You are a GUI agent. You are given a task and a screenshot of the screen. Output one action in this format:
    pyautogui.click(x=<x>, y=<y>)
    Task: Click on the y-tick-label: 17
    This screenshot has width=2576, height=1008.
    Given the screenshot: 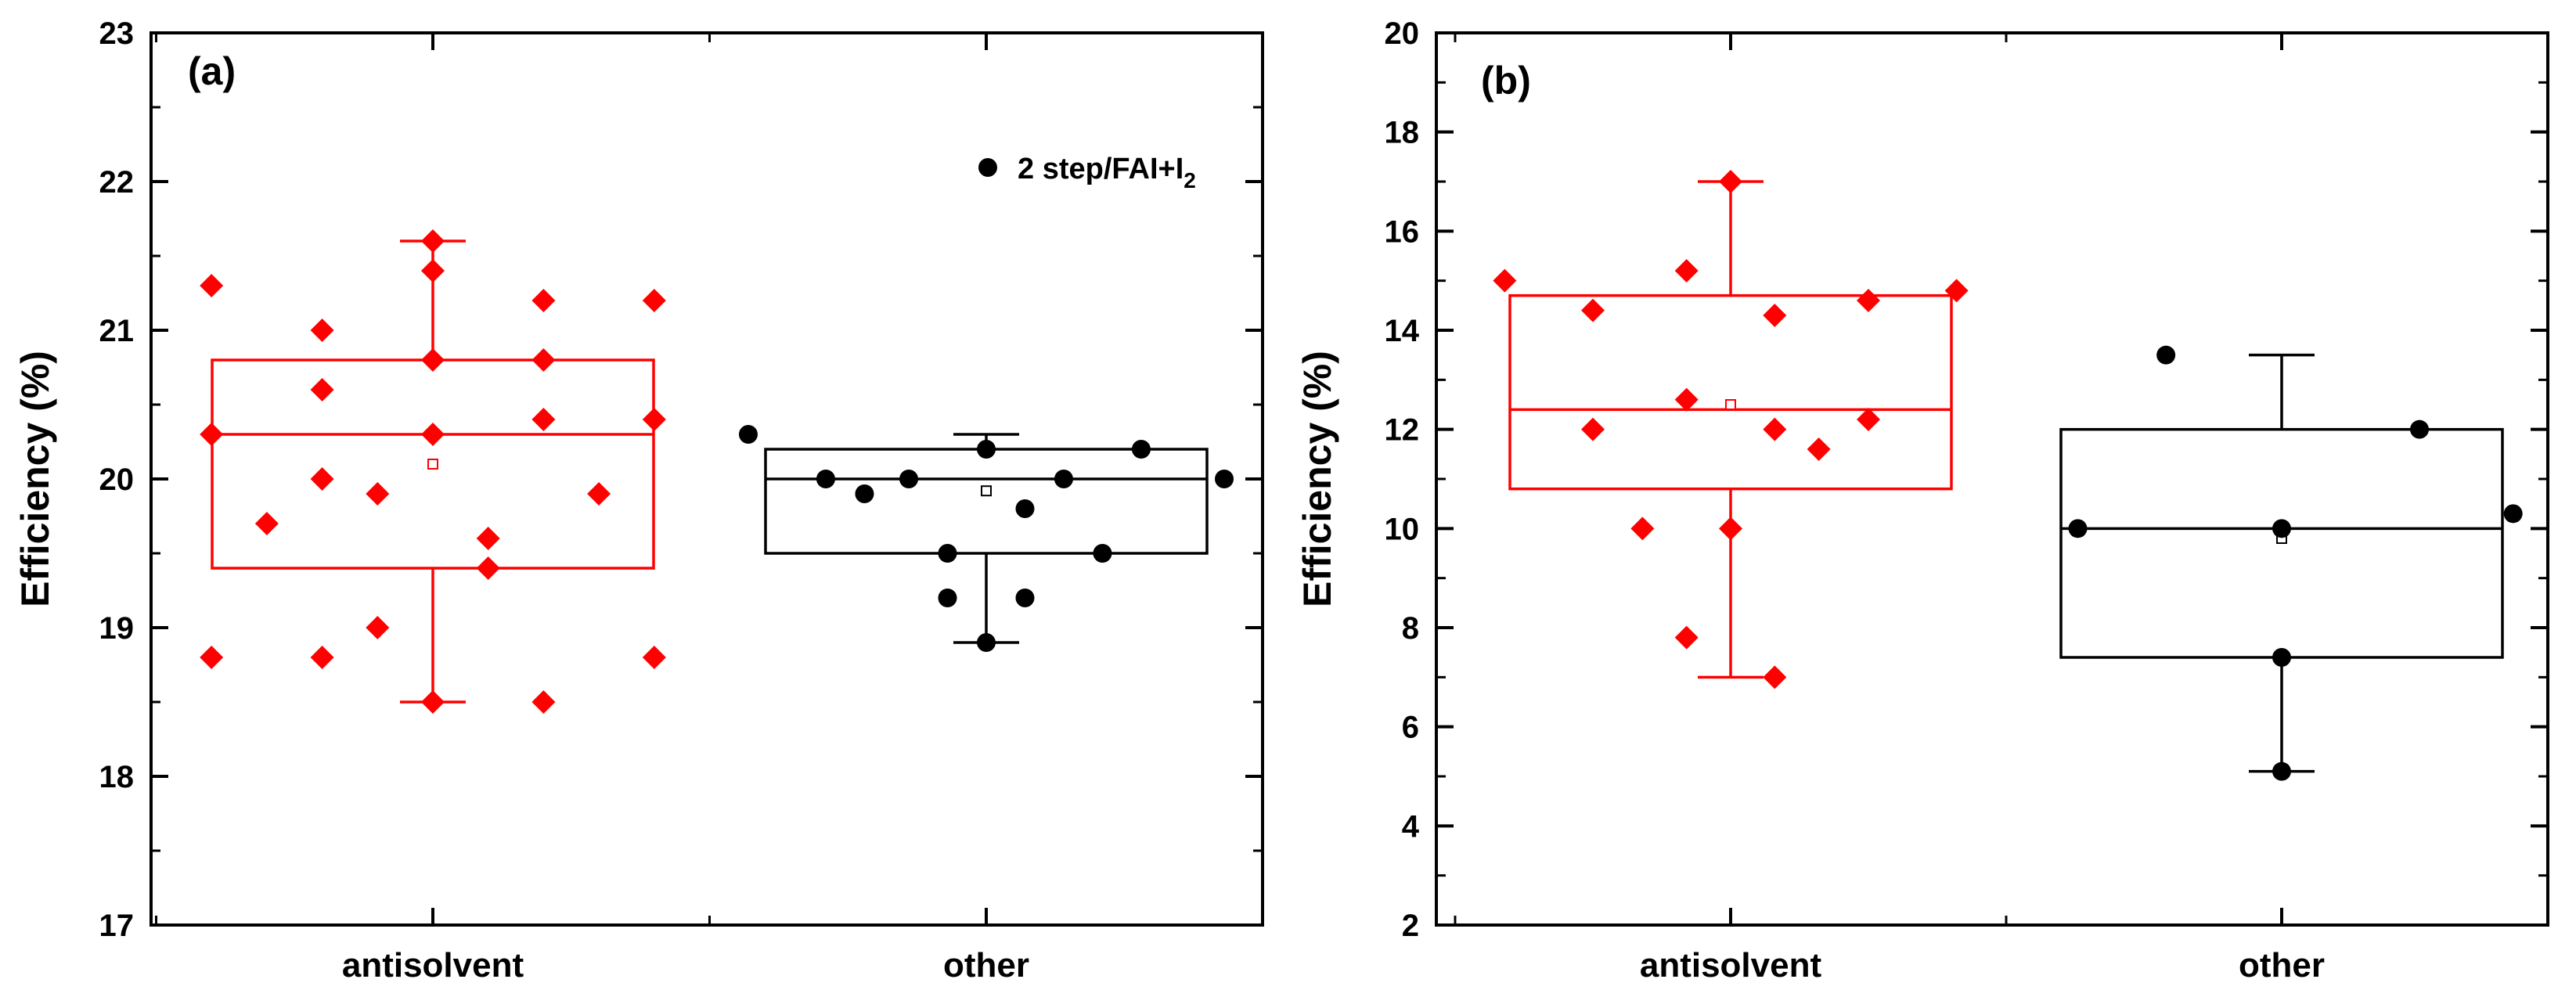 What is the action you would take?
    pyautogui.click(x=117, y=926)
    